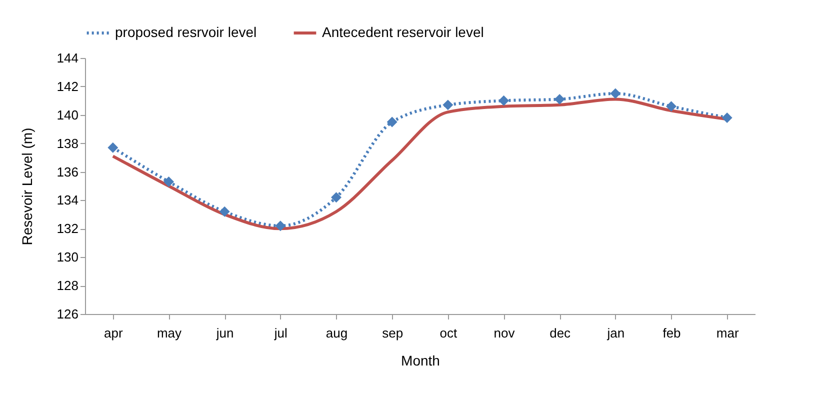 This screenshot has height=408, width=826. Describe the element at coordinates (224, 333) in the screenshot. I see `x-tick-label: jun` at that location.